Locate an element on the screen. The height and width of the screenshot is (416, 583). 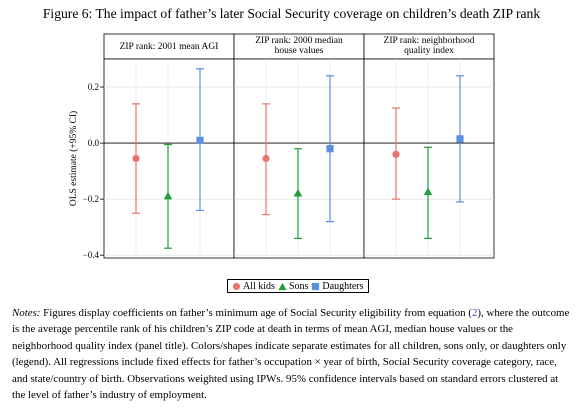
notes-lead: Notes: is located at coordinates (26, 313).